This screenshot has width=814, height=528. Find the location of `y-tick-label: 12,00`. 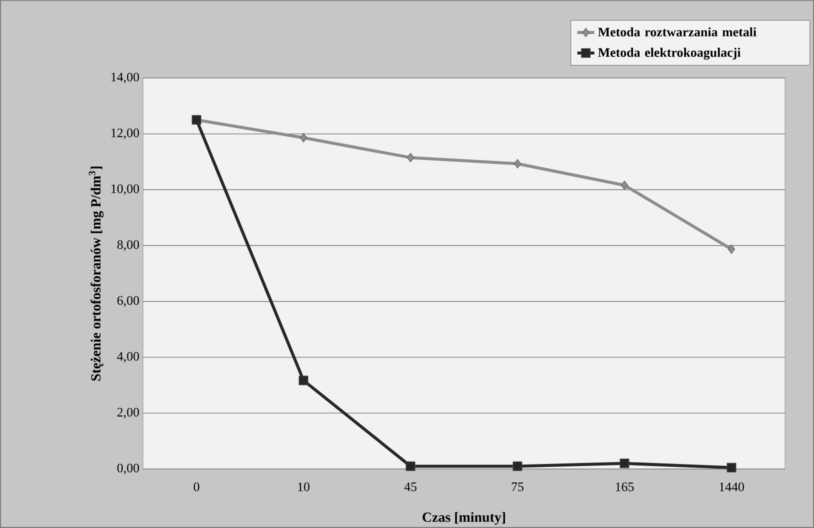

y-tick-label: 12,00 is located at coordinates (125, 134).